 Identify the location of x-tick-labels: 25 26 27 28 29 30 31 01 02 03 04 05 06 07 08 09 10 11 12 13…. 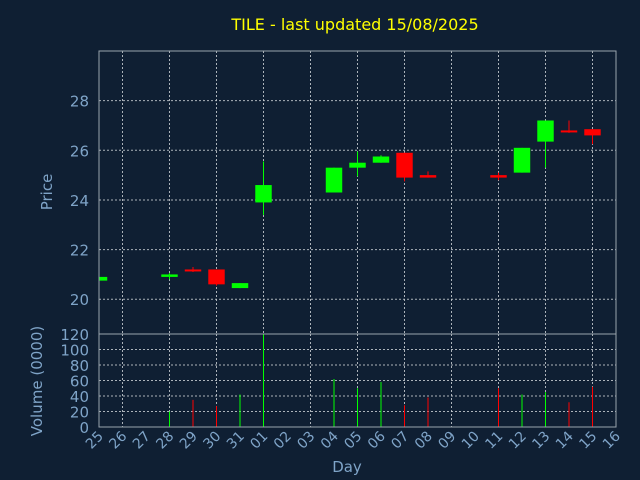
(353, 440).